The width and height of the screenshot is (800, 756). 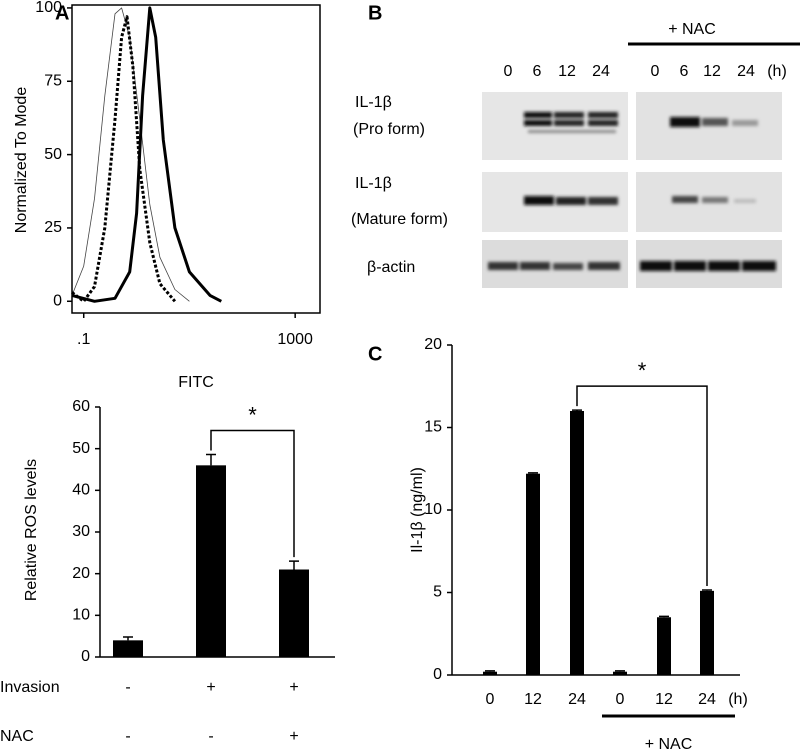 I want to click on row-label: (Mature form), so click(x=399, y=219).